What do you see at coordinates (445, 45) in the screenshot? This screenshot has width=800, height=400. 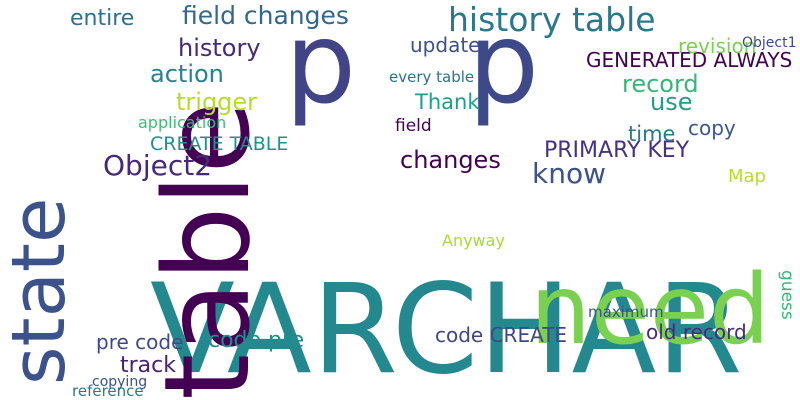 I see `cloud-word: update` at bounding box center [445, 45].